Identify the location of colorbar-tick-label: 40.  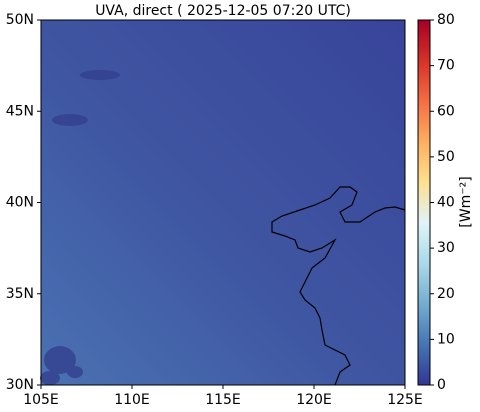
(446, 203).